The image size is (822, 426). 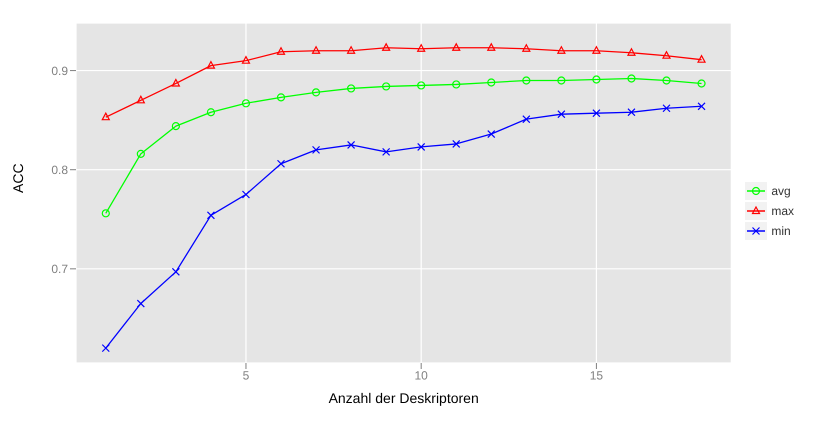 I want to click on legend-label: max, so click(x=782, y=211).